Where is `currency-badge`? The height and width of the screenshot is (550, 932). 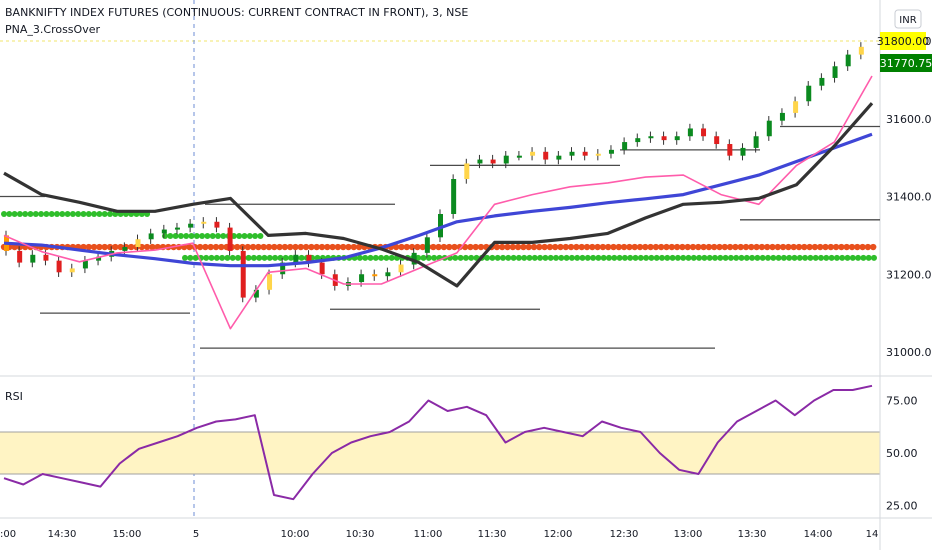
currency-badge is located at coordinates (908, 19).